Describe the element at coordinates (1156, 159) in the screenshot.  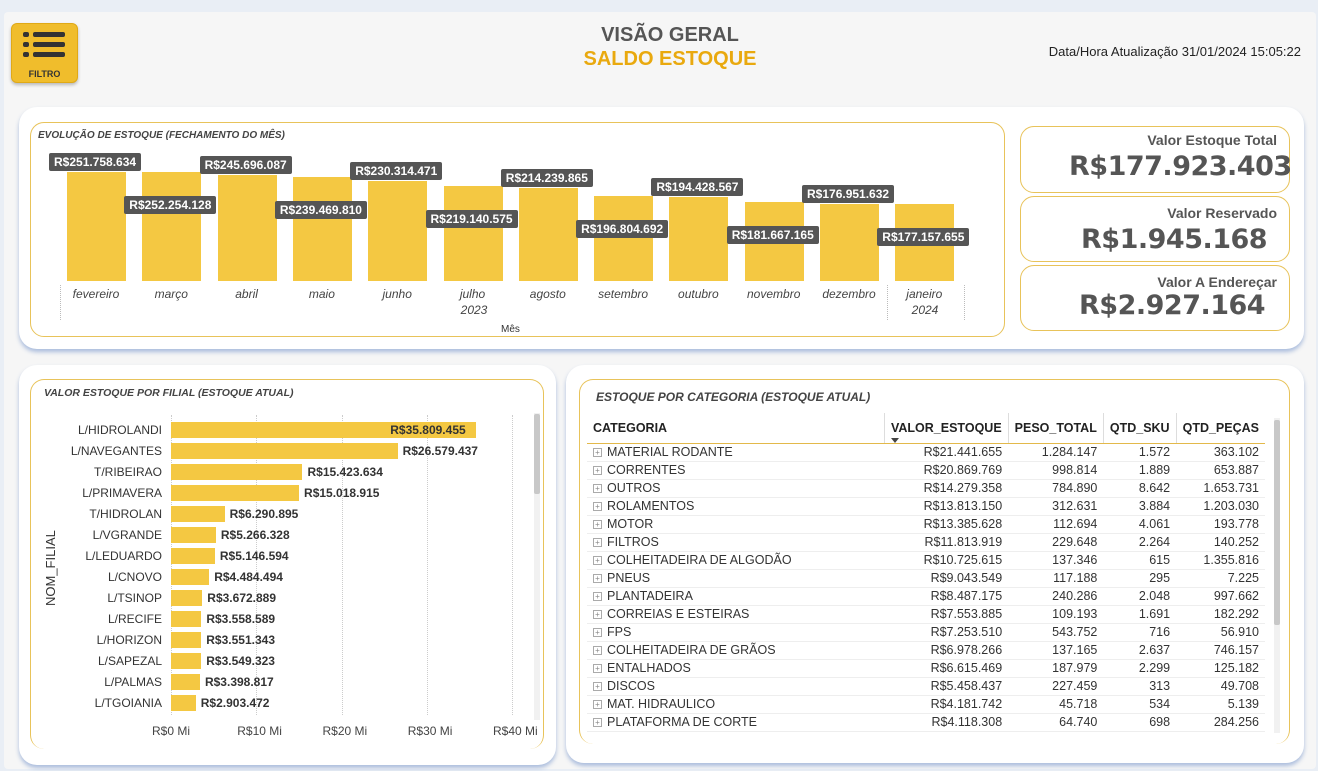
I see `kpi-total-card: Valor Estoque Total R$177.923.403` at that location.